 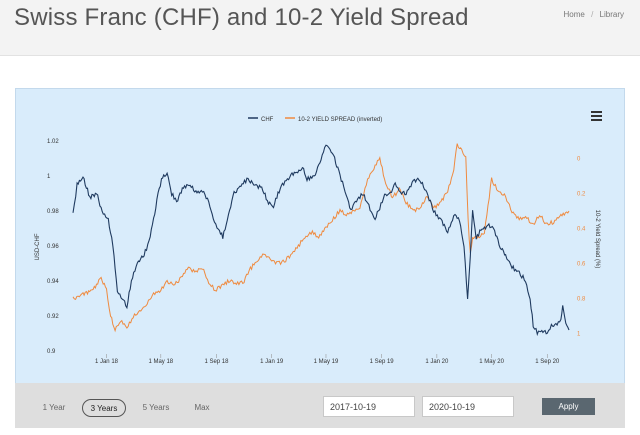 I want to click on y-right-tick-label: 0.6, so click(x=581, y=265).